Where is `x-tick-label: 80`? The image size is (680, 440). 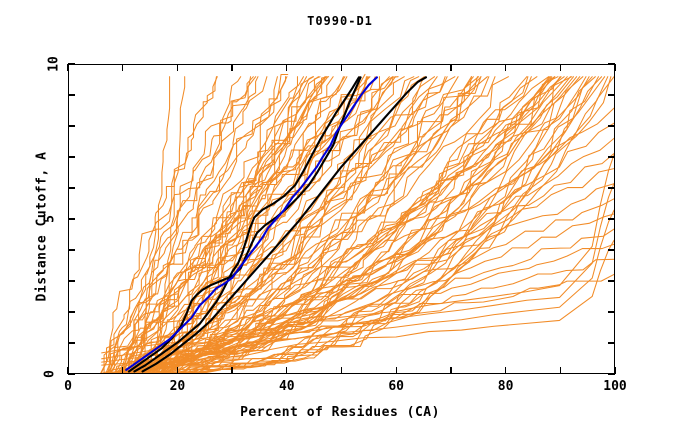 x-tick-label: 80 is located at coordinates (505, 386).